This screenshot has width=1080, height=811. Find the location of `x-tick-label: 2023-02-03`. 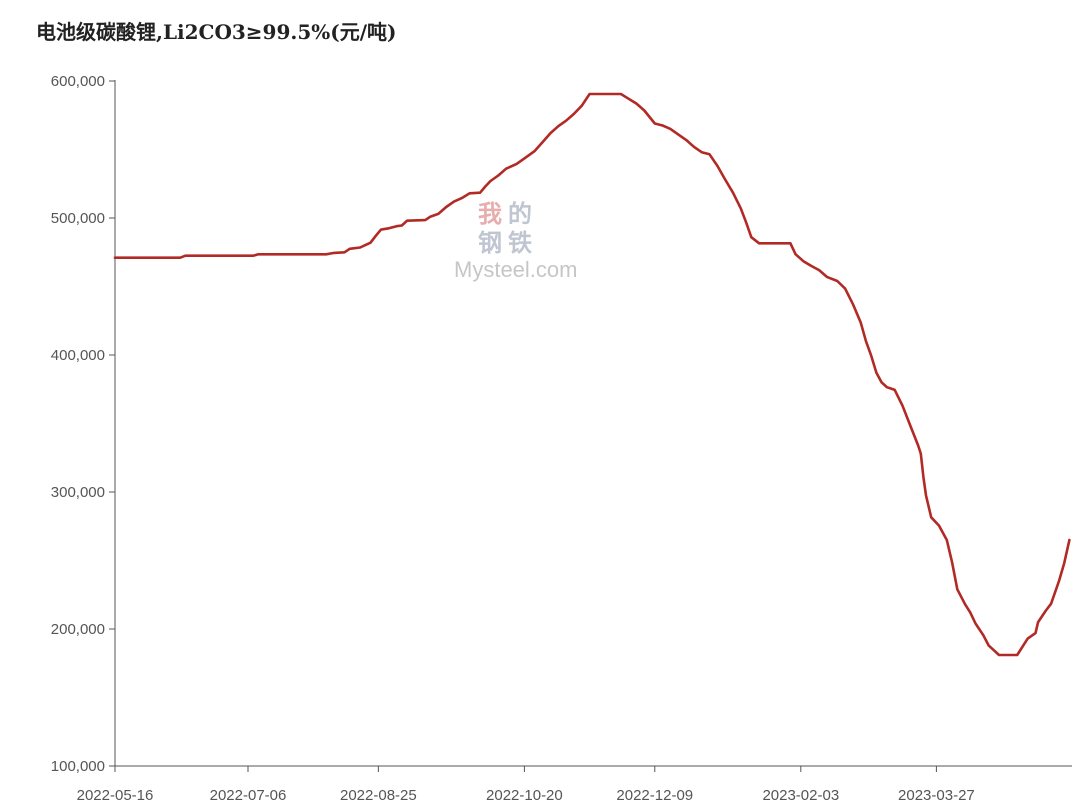

x-tick-label: 2023-02-03 is located at coordinates (800, 795).